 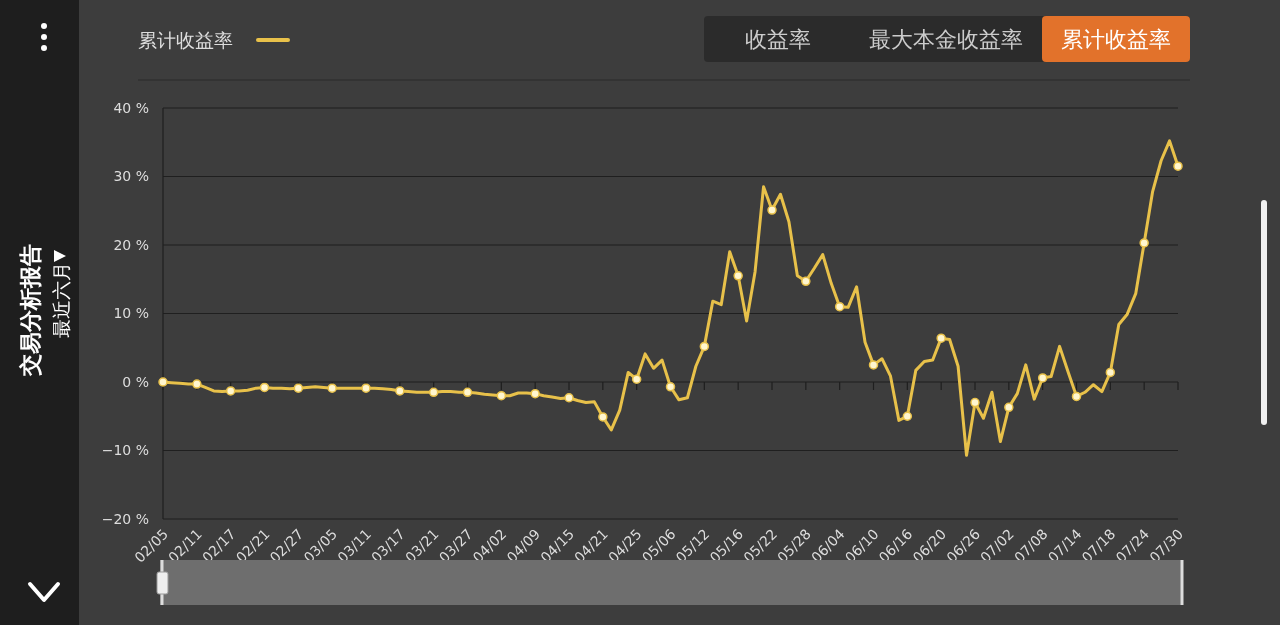 What do you see at coordinates (131, 176) in the screenshot?
I see `y-tick-label: 30 %` at bounding box center [131, 176].